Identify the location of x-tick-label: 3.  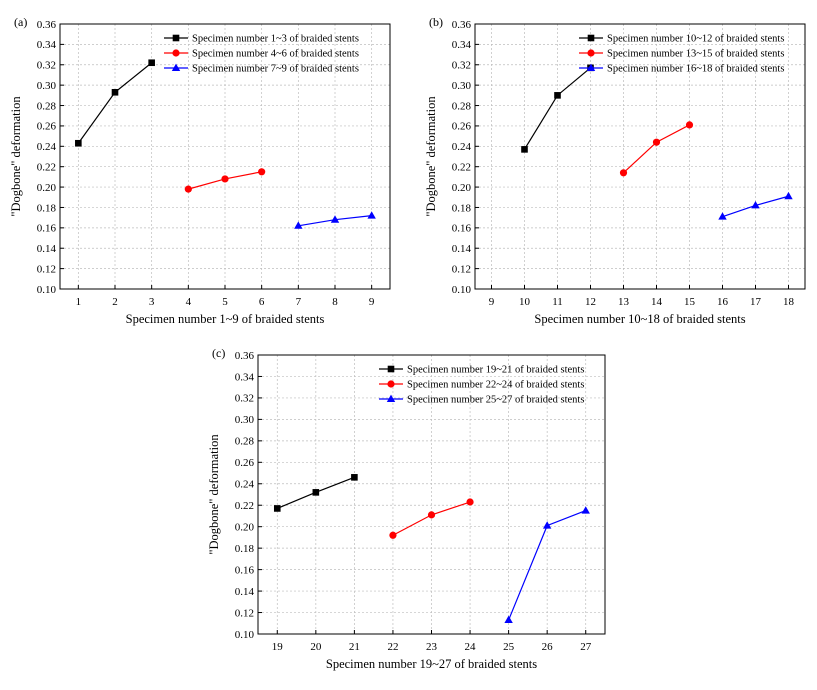
(152, 302).